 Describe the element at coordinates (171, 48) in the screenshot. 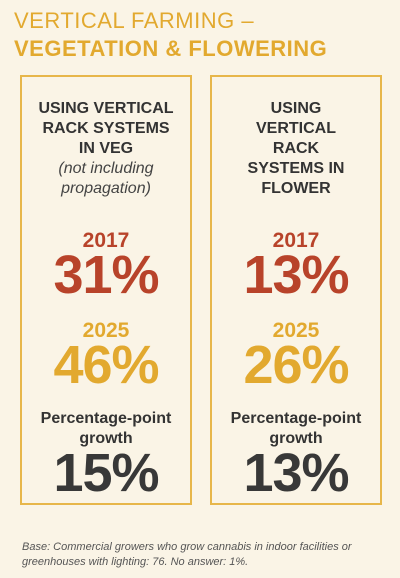

I see `title-line: VEGETATION & FLOWERING` at that location.